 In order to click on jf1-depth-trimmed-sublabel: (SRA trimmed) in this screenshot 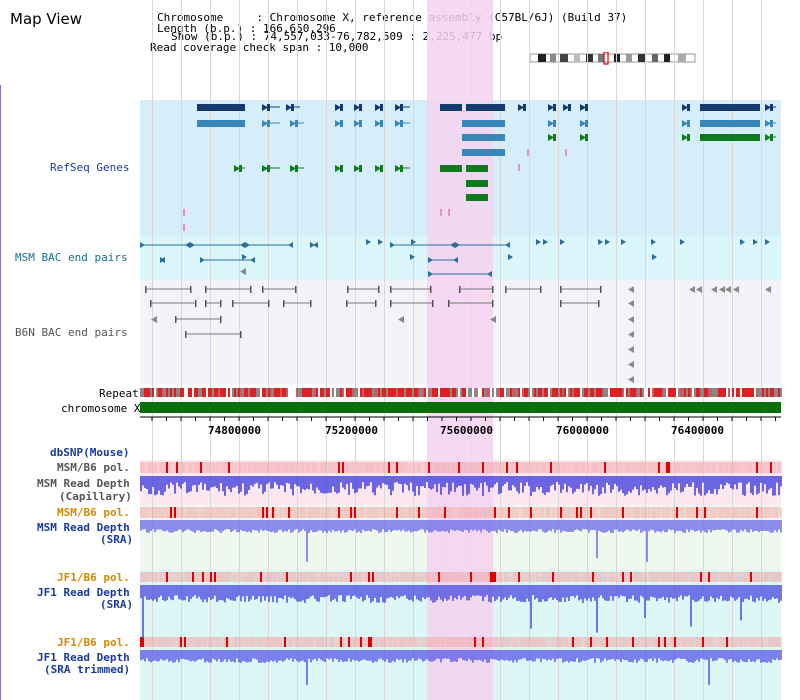, I will do `click(87, 669)`.